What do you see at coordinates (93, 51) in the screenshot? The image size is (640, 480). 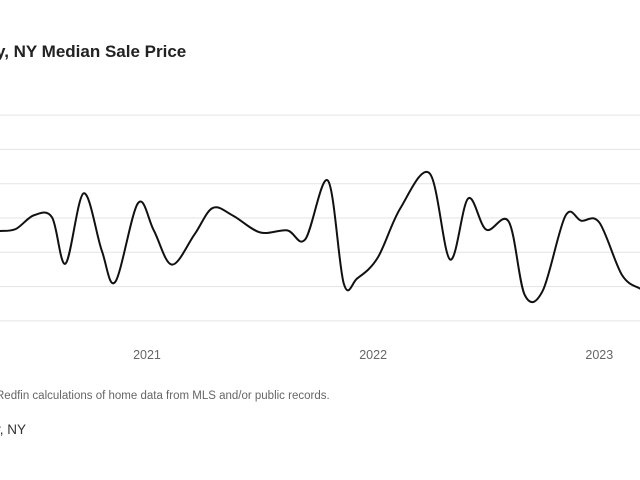 I see `chart-title: y, NY Median Sale Price` at bounding box center [93, 51].